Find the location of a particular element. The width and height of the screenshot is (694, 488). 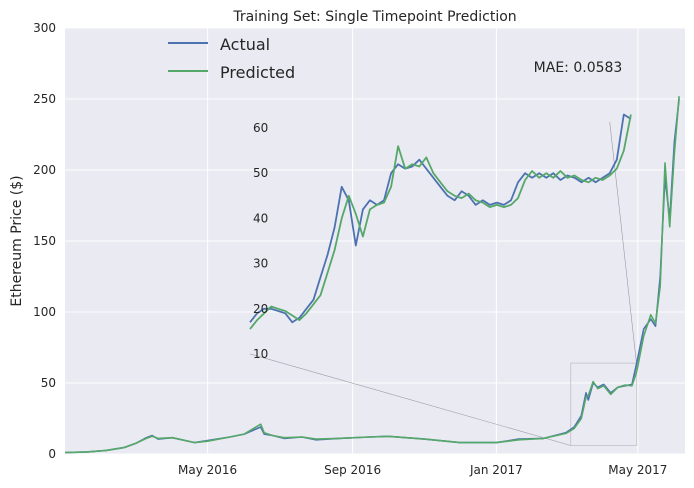

zoom-rectangle is located at coordinates (604, 404).